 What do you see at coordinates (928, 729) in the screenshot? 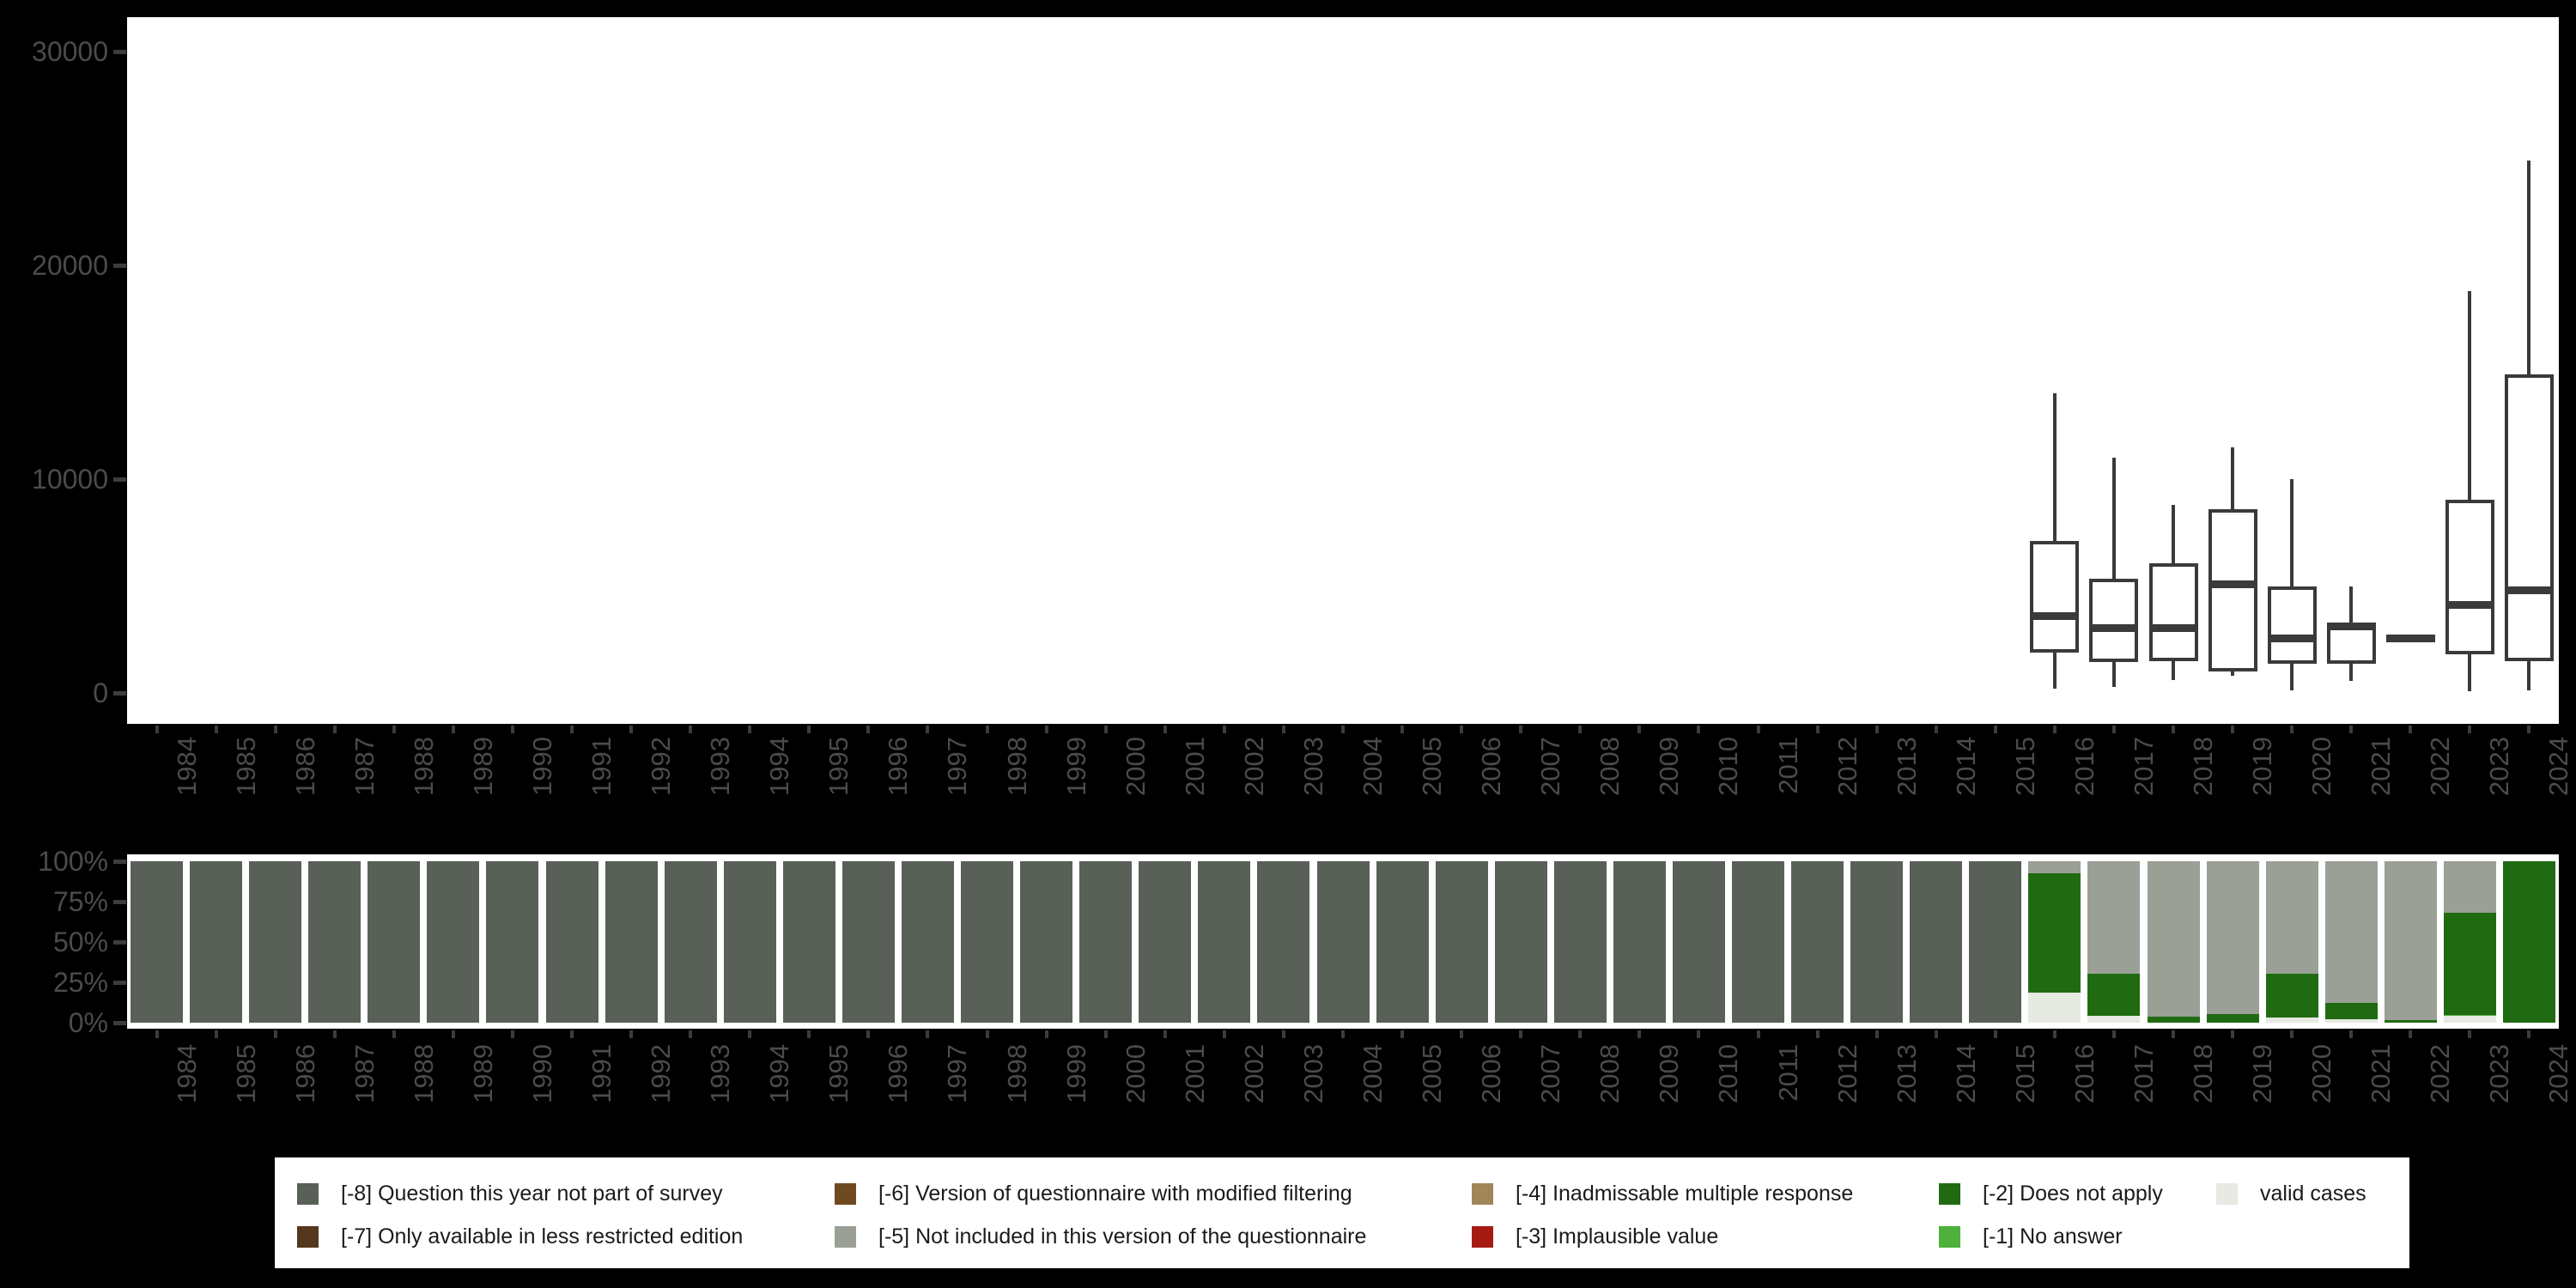
I see `boxplot-xtick-1997` at bounding box center [928, 729].